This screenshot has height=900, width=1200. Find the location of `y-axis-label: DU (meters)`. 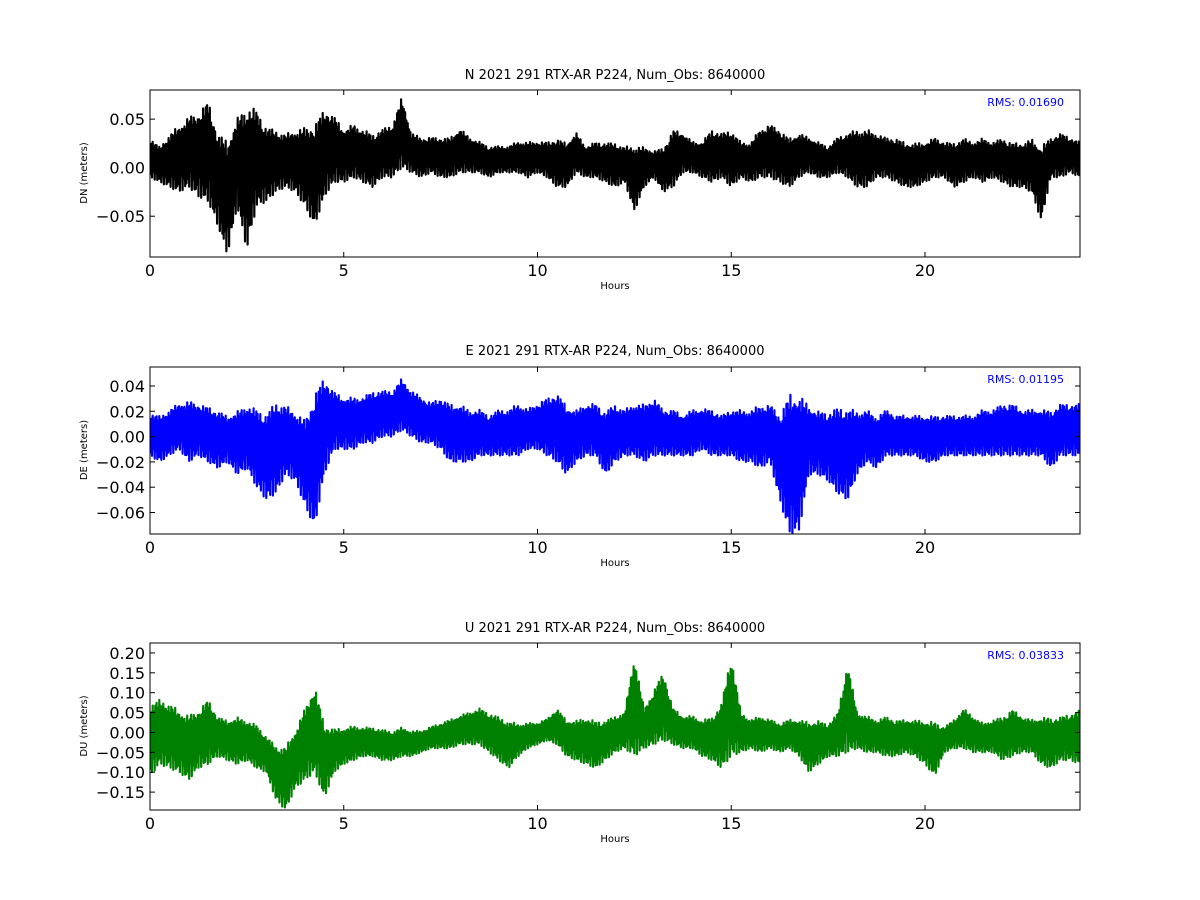

y-axis-label: DU (meters) is located at coordinates (84, 725).